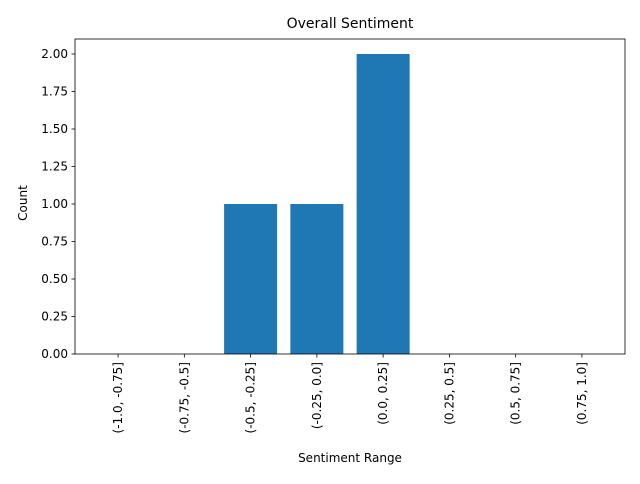 The image size is (640, 484). Describe the element at coordinates (54, 317) in the screenshot. I see `y-tick-label: 0.25` at that location.